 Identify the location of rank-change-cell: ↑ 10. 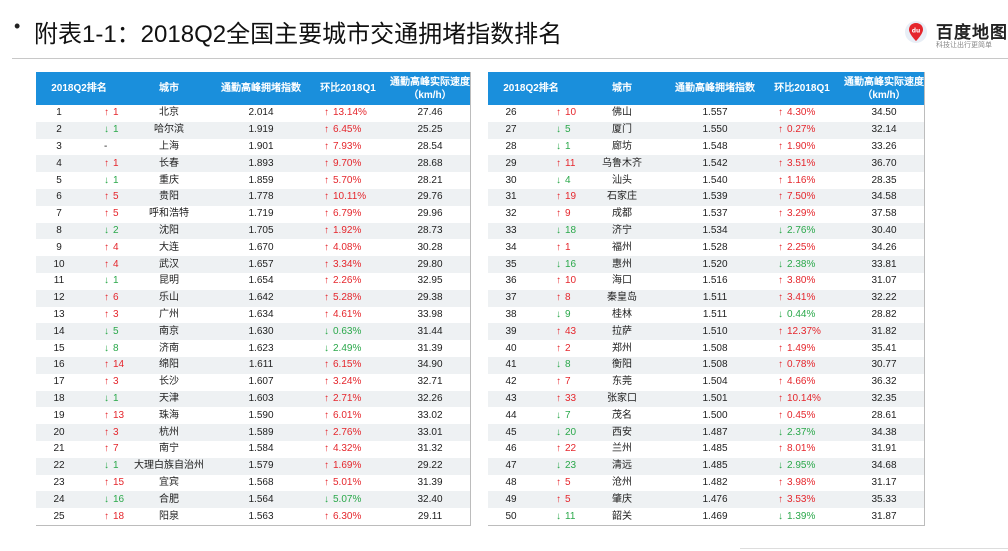
(555, 113).